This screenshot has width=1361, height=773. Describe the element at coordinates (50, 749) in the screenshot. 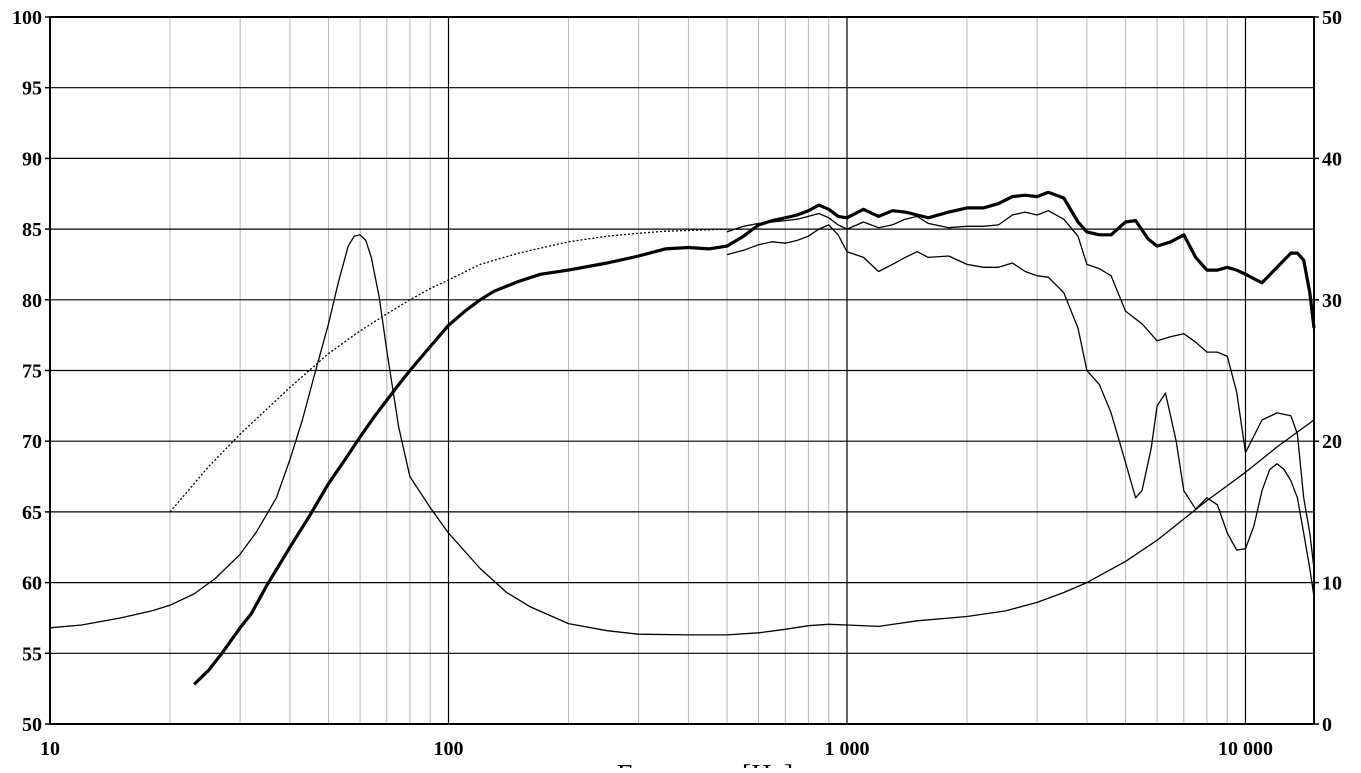

I see `x-tick-label: 10` at that location.